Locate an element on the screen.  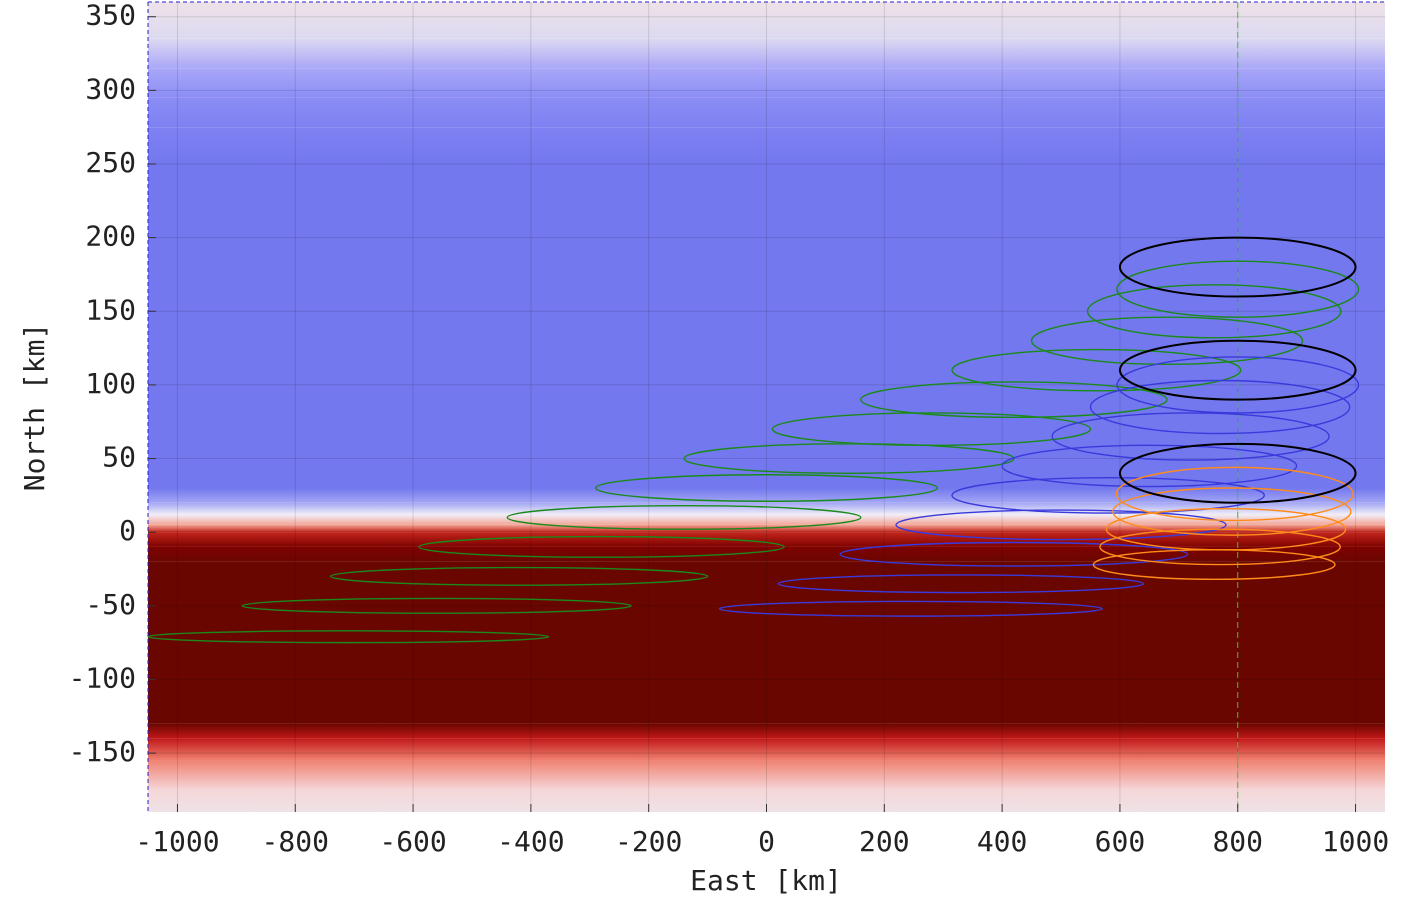
x-axis-label: East [km] is located at coordinates (766, 880).